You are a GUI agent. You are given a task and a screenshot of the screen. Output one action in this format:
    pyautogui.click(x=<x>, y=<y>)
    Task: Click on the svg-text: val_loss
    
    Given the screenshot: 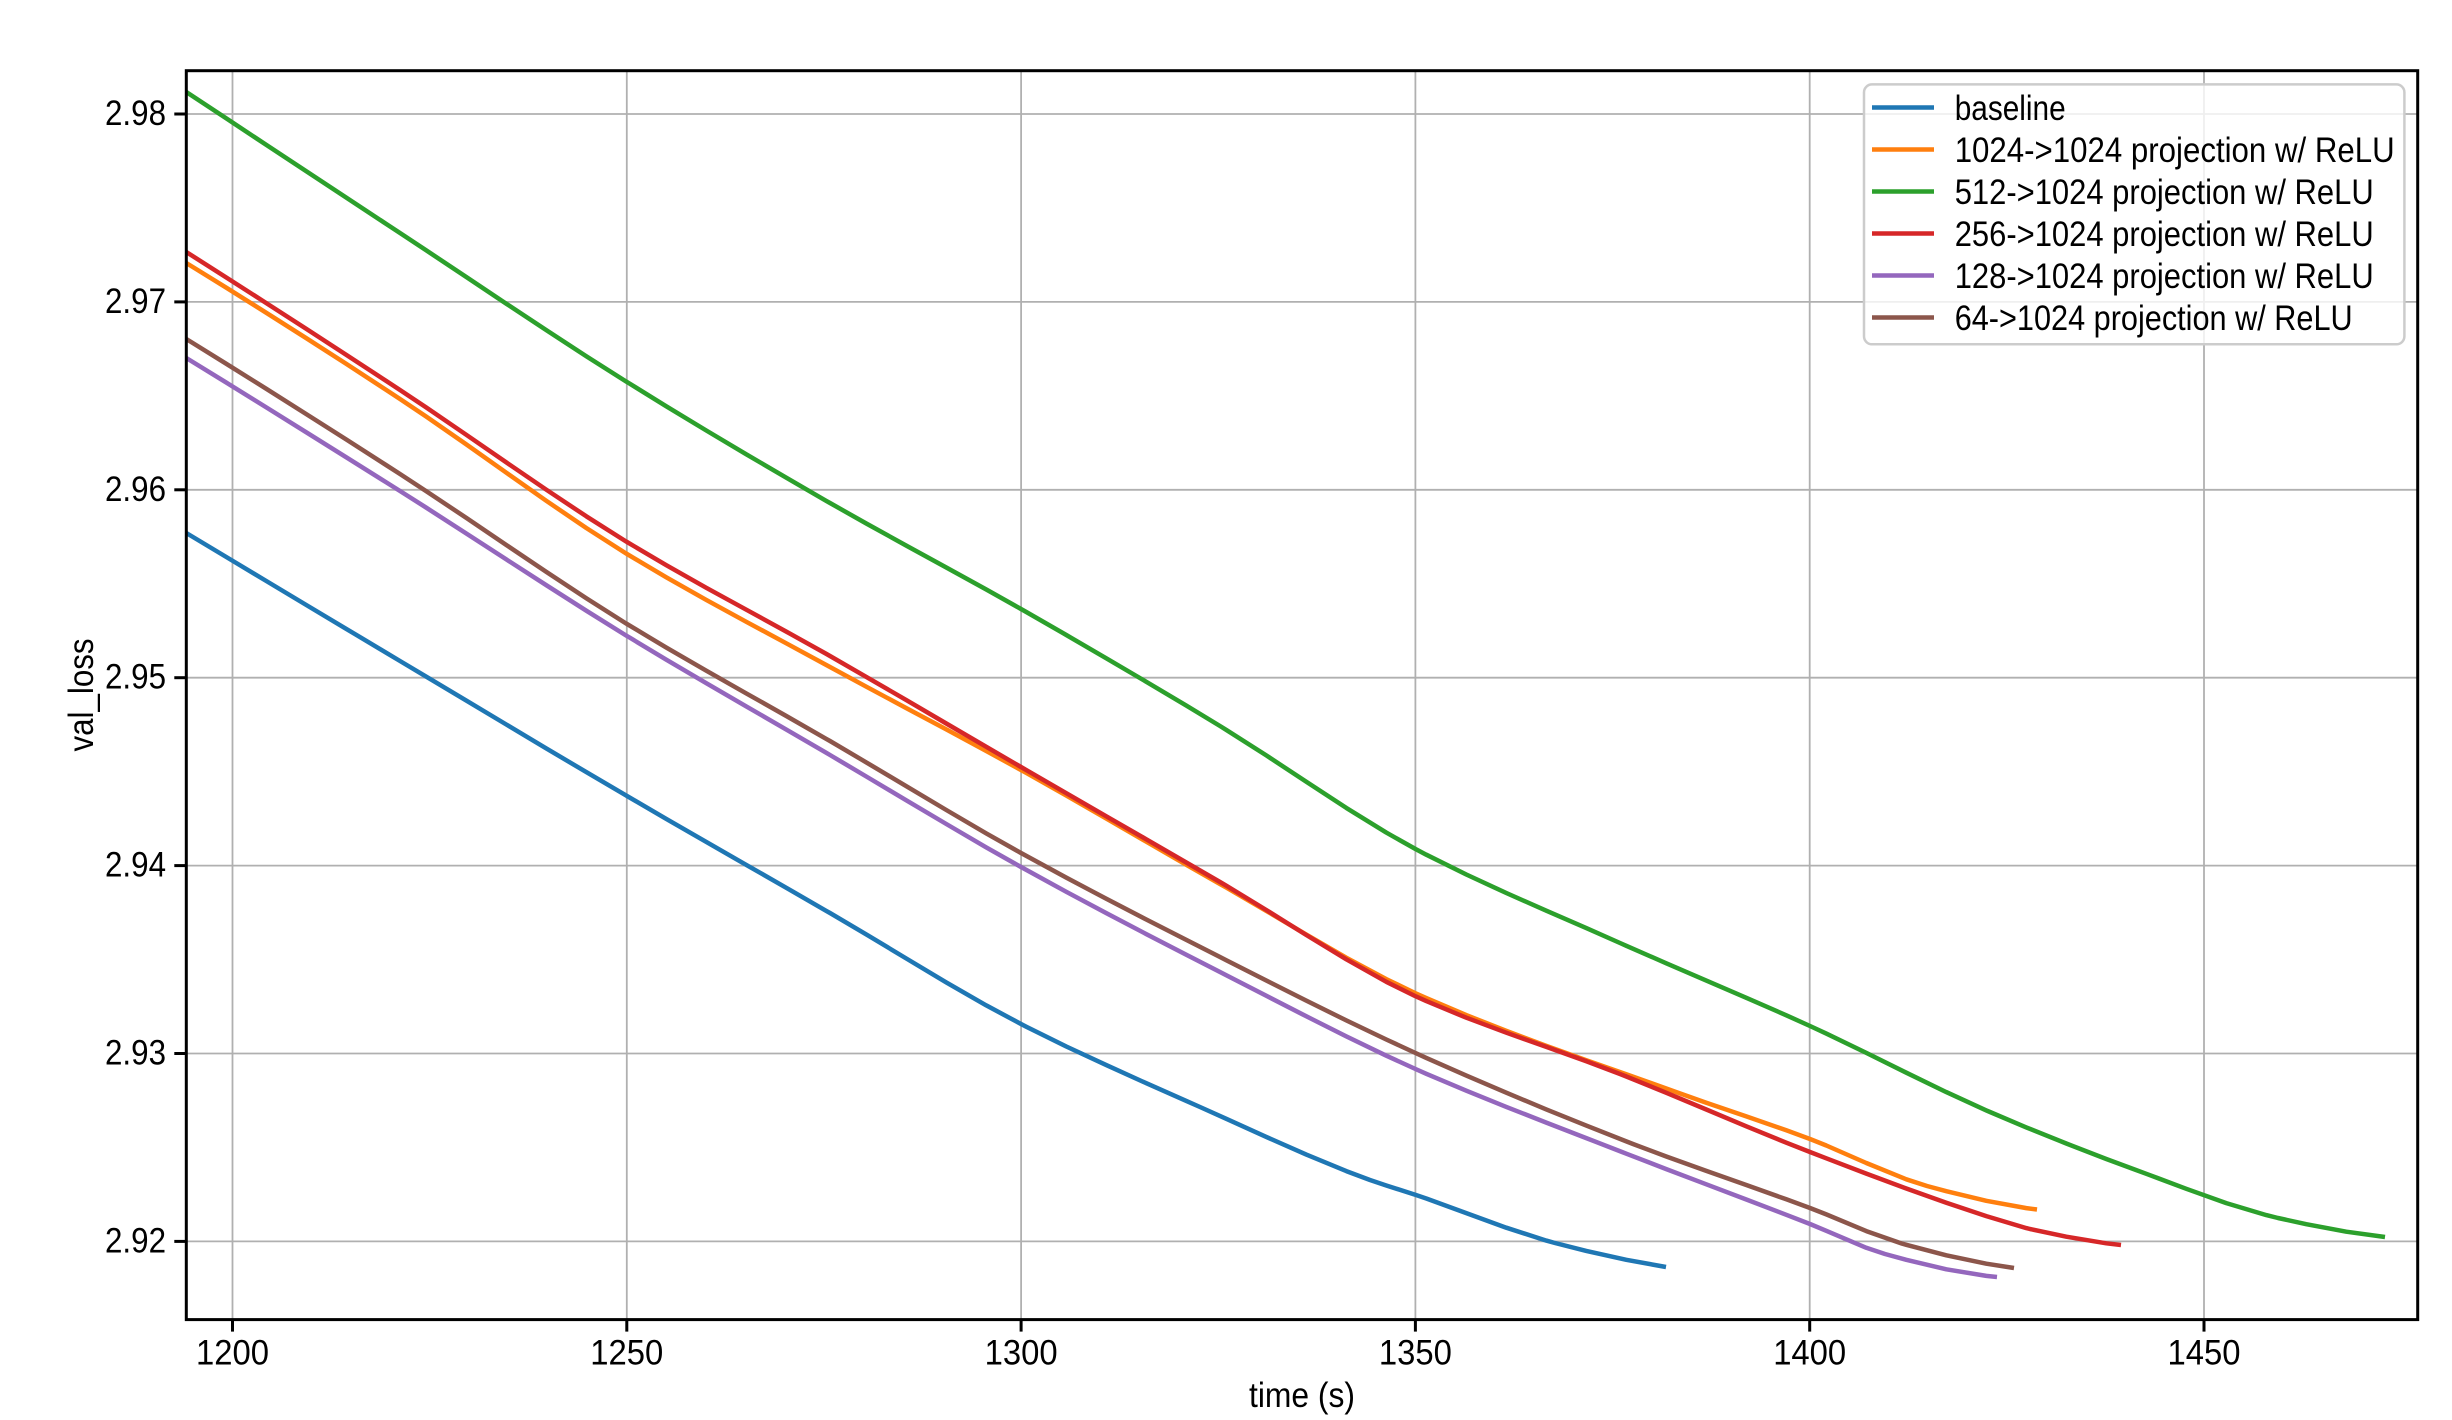 What is the action you would take?
    pyautogui.click(x=81, y=695)
    